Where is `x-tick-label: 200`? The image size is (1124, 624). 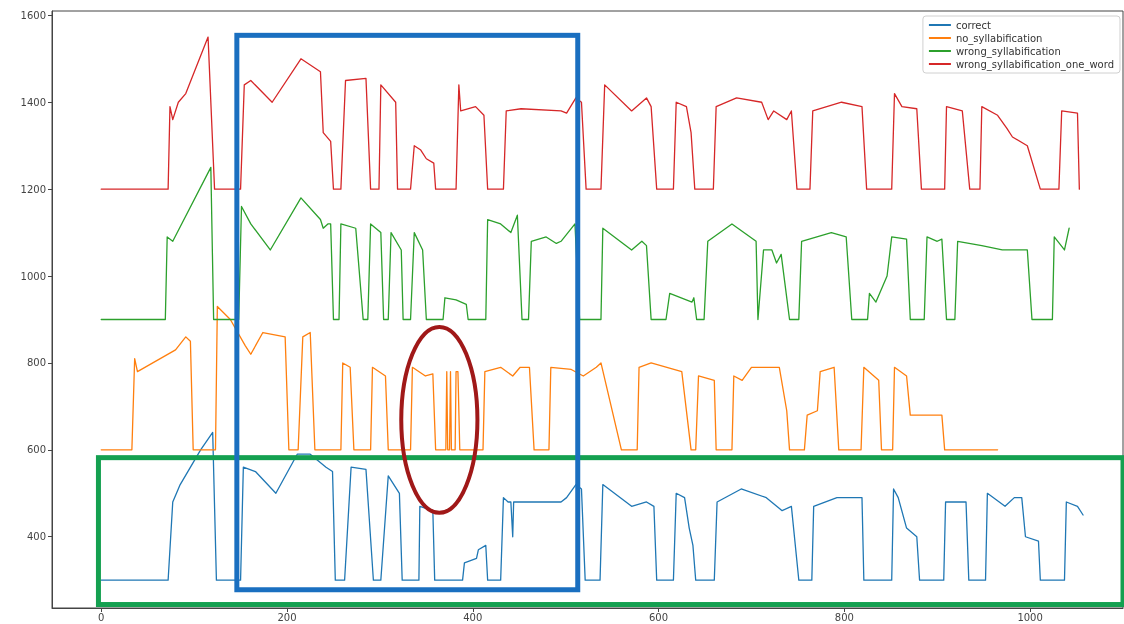 x-tick-label: 200 is located at coordinates (287, 617).